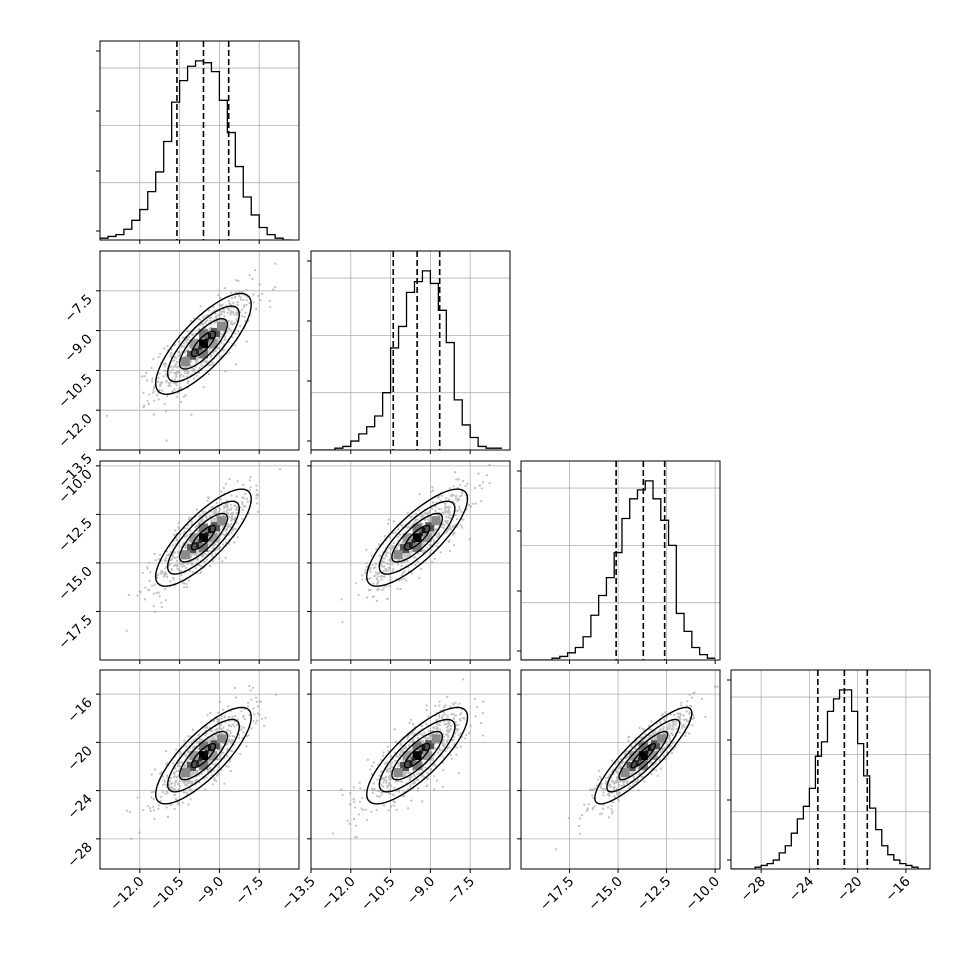 Image resolution: width=970 pixels, height=970 pixels. What do you see at coordinates (75, 632) in the screenshot?
I see `y-tick-label-3-0: −17.5` at bounding box center [75, 632].